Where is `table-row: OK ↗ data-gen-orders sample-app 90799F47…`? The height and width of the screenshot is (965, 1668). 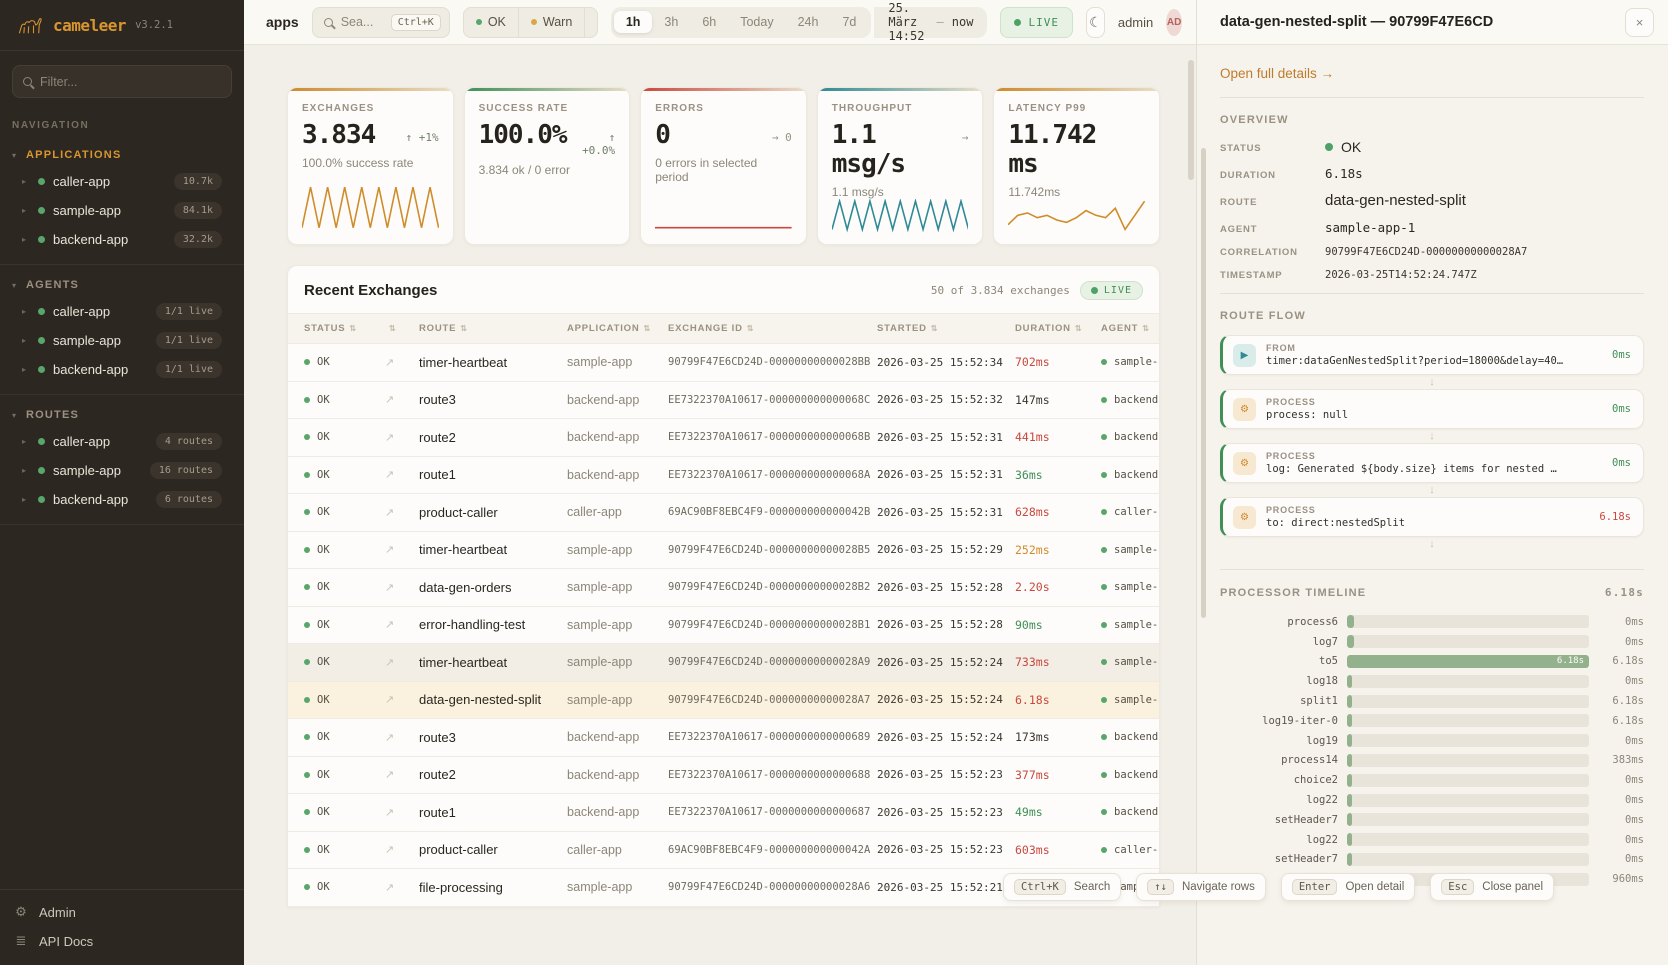 table-row: OK ↗ data-gen-orders sample-app 90799F47… is located at coordinates (723, 588).